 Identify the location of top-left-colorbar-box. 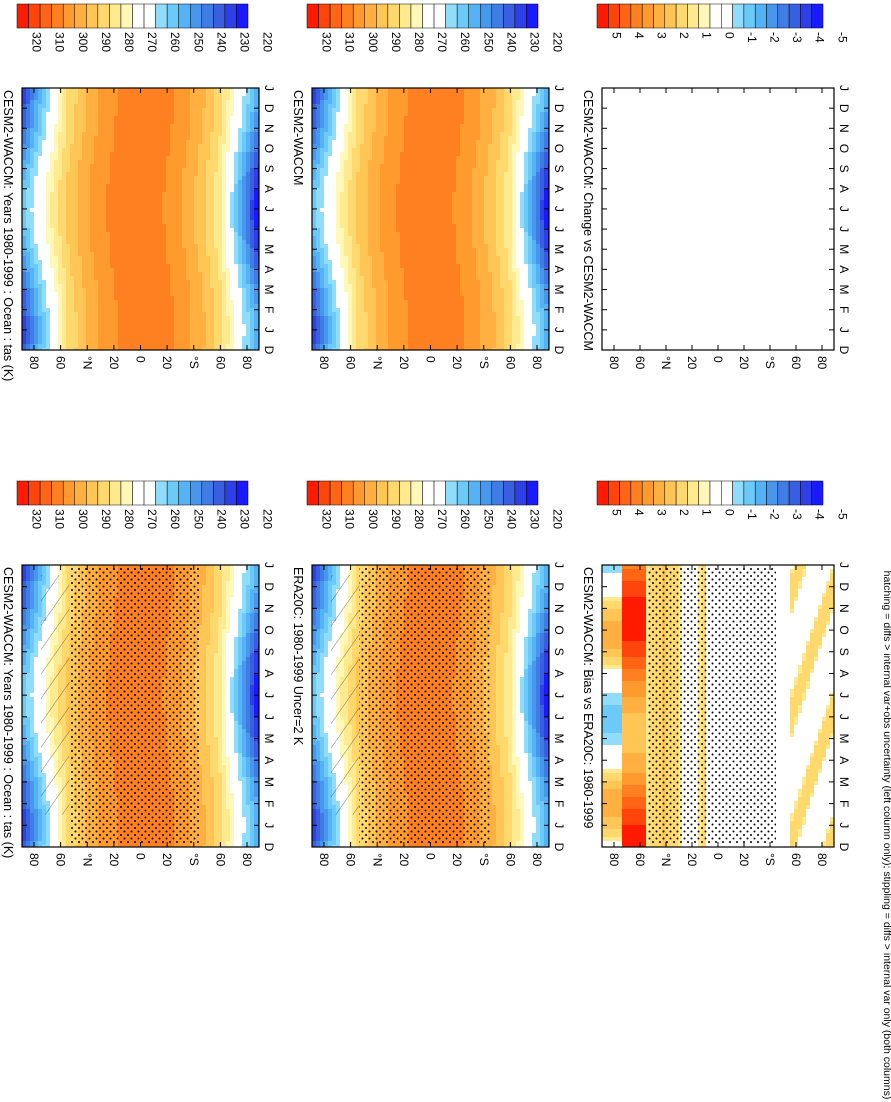
(126, 493).